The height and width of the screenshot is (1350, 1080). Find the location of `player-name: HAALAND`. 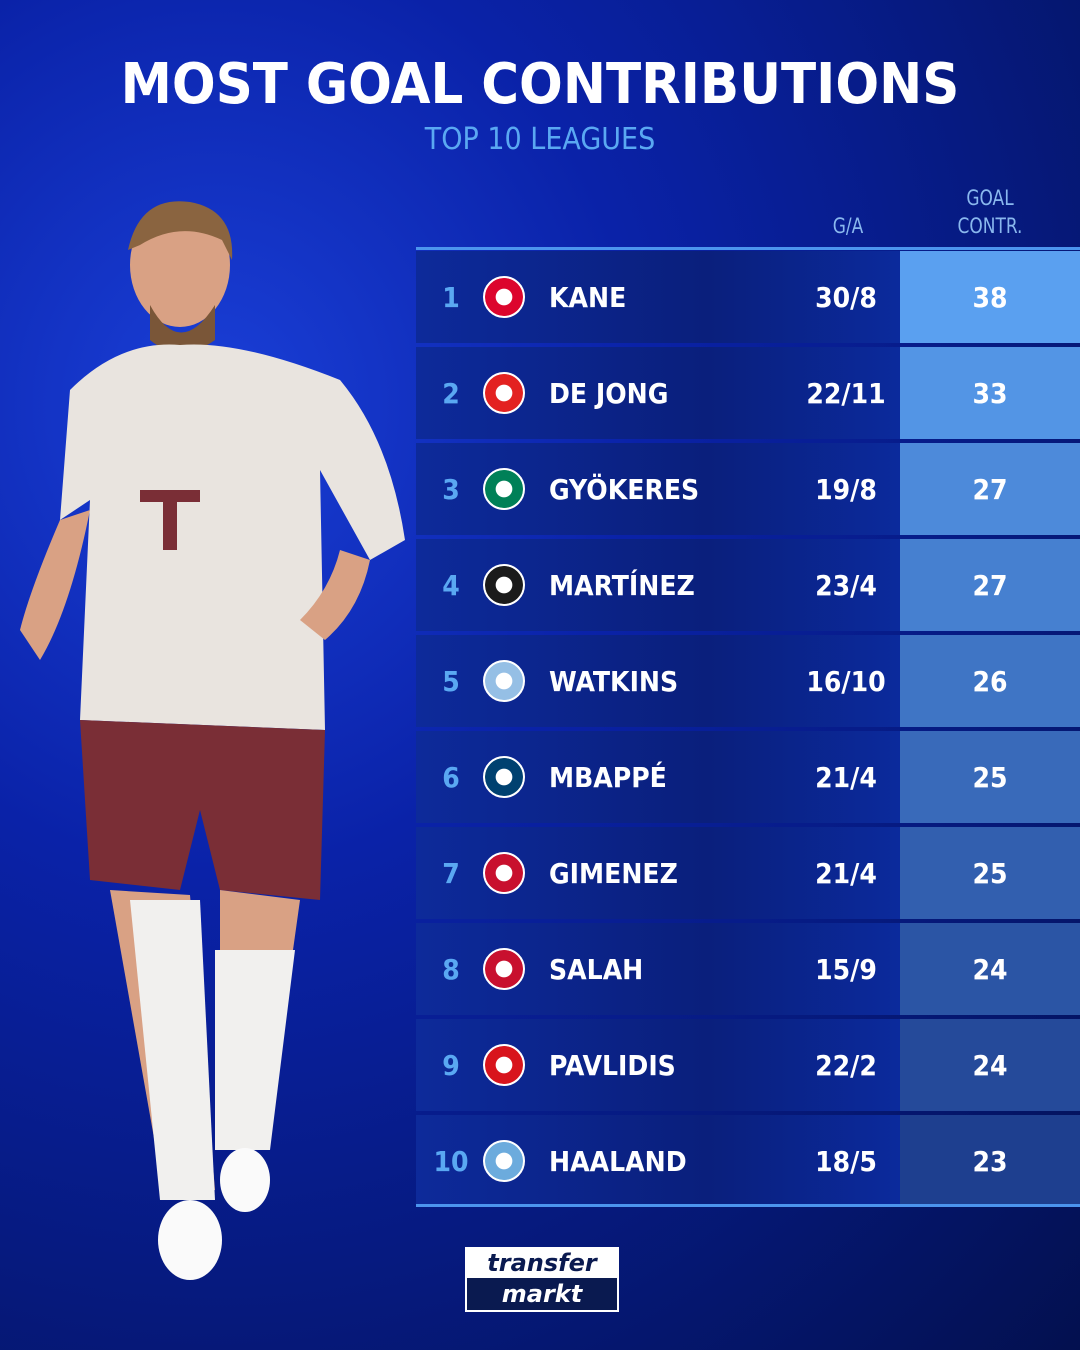

player-name: HAALAND is located at coordinates (618, 1161).